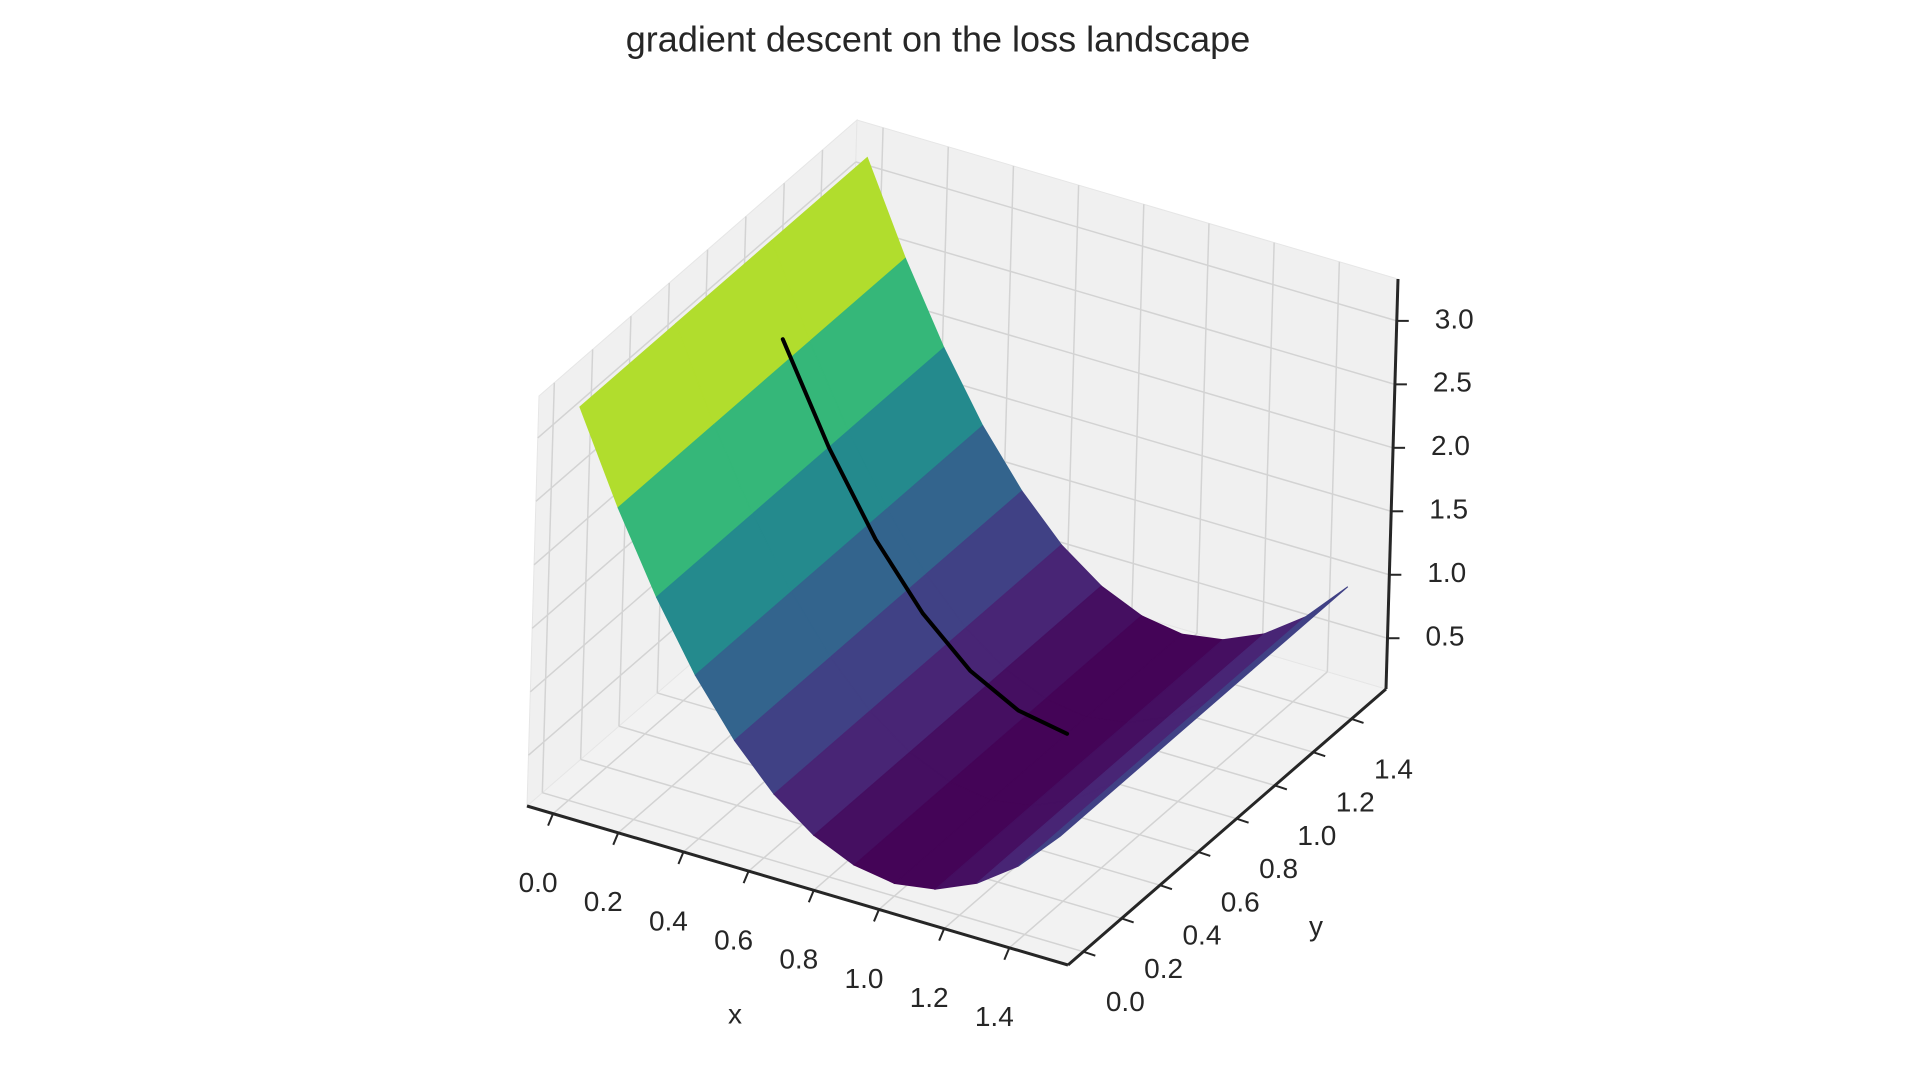 Image resolution: width=1920 pixels, height=1080 pixels. Describe the element at coordinates (1444, 636) in the screenshot. I see `z-tick-label: 0.5` at that location.